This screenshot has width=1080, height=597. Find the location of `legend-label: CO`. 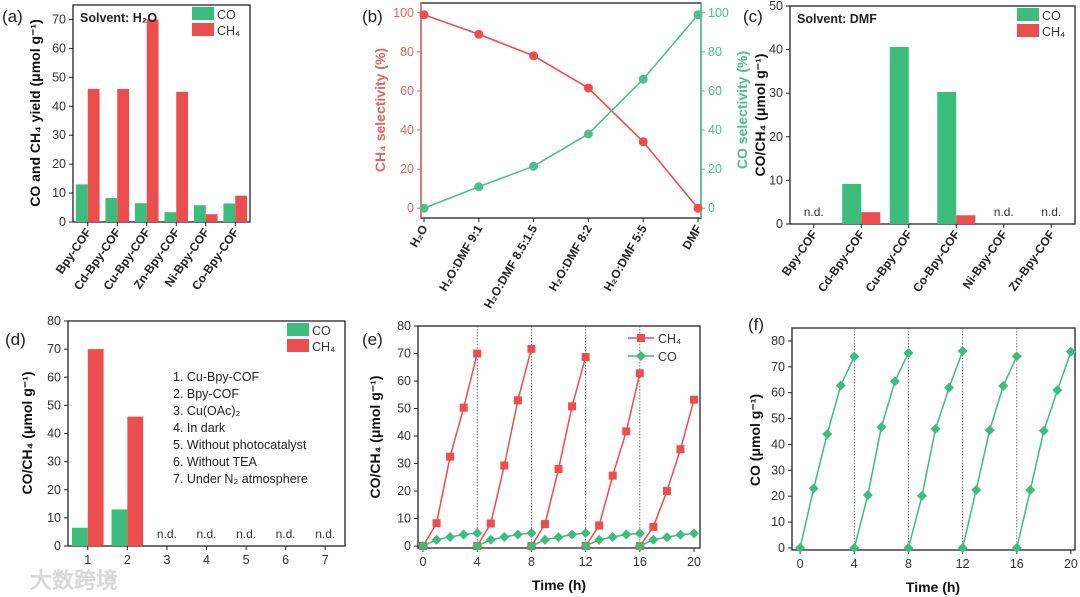

legend-label: CO is located at coordinates (226, 15).